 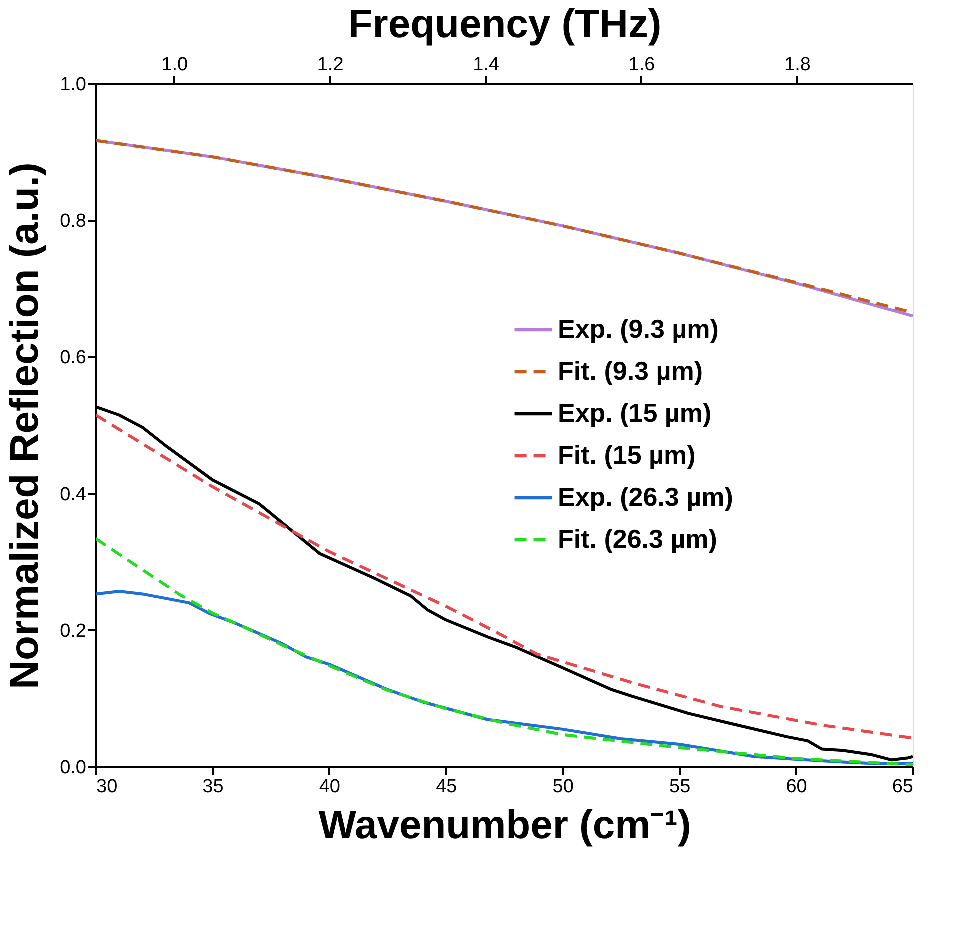 I want to click on x-tick-label: 45, so click(x=447, y=787).